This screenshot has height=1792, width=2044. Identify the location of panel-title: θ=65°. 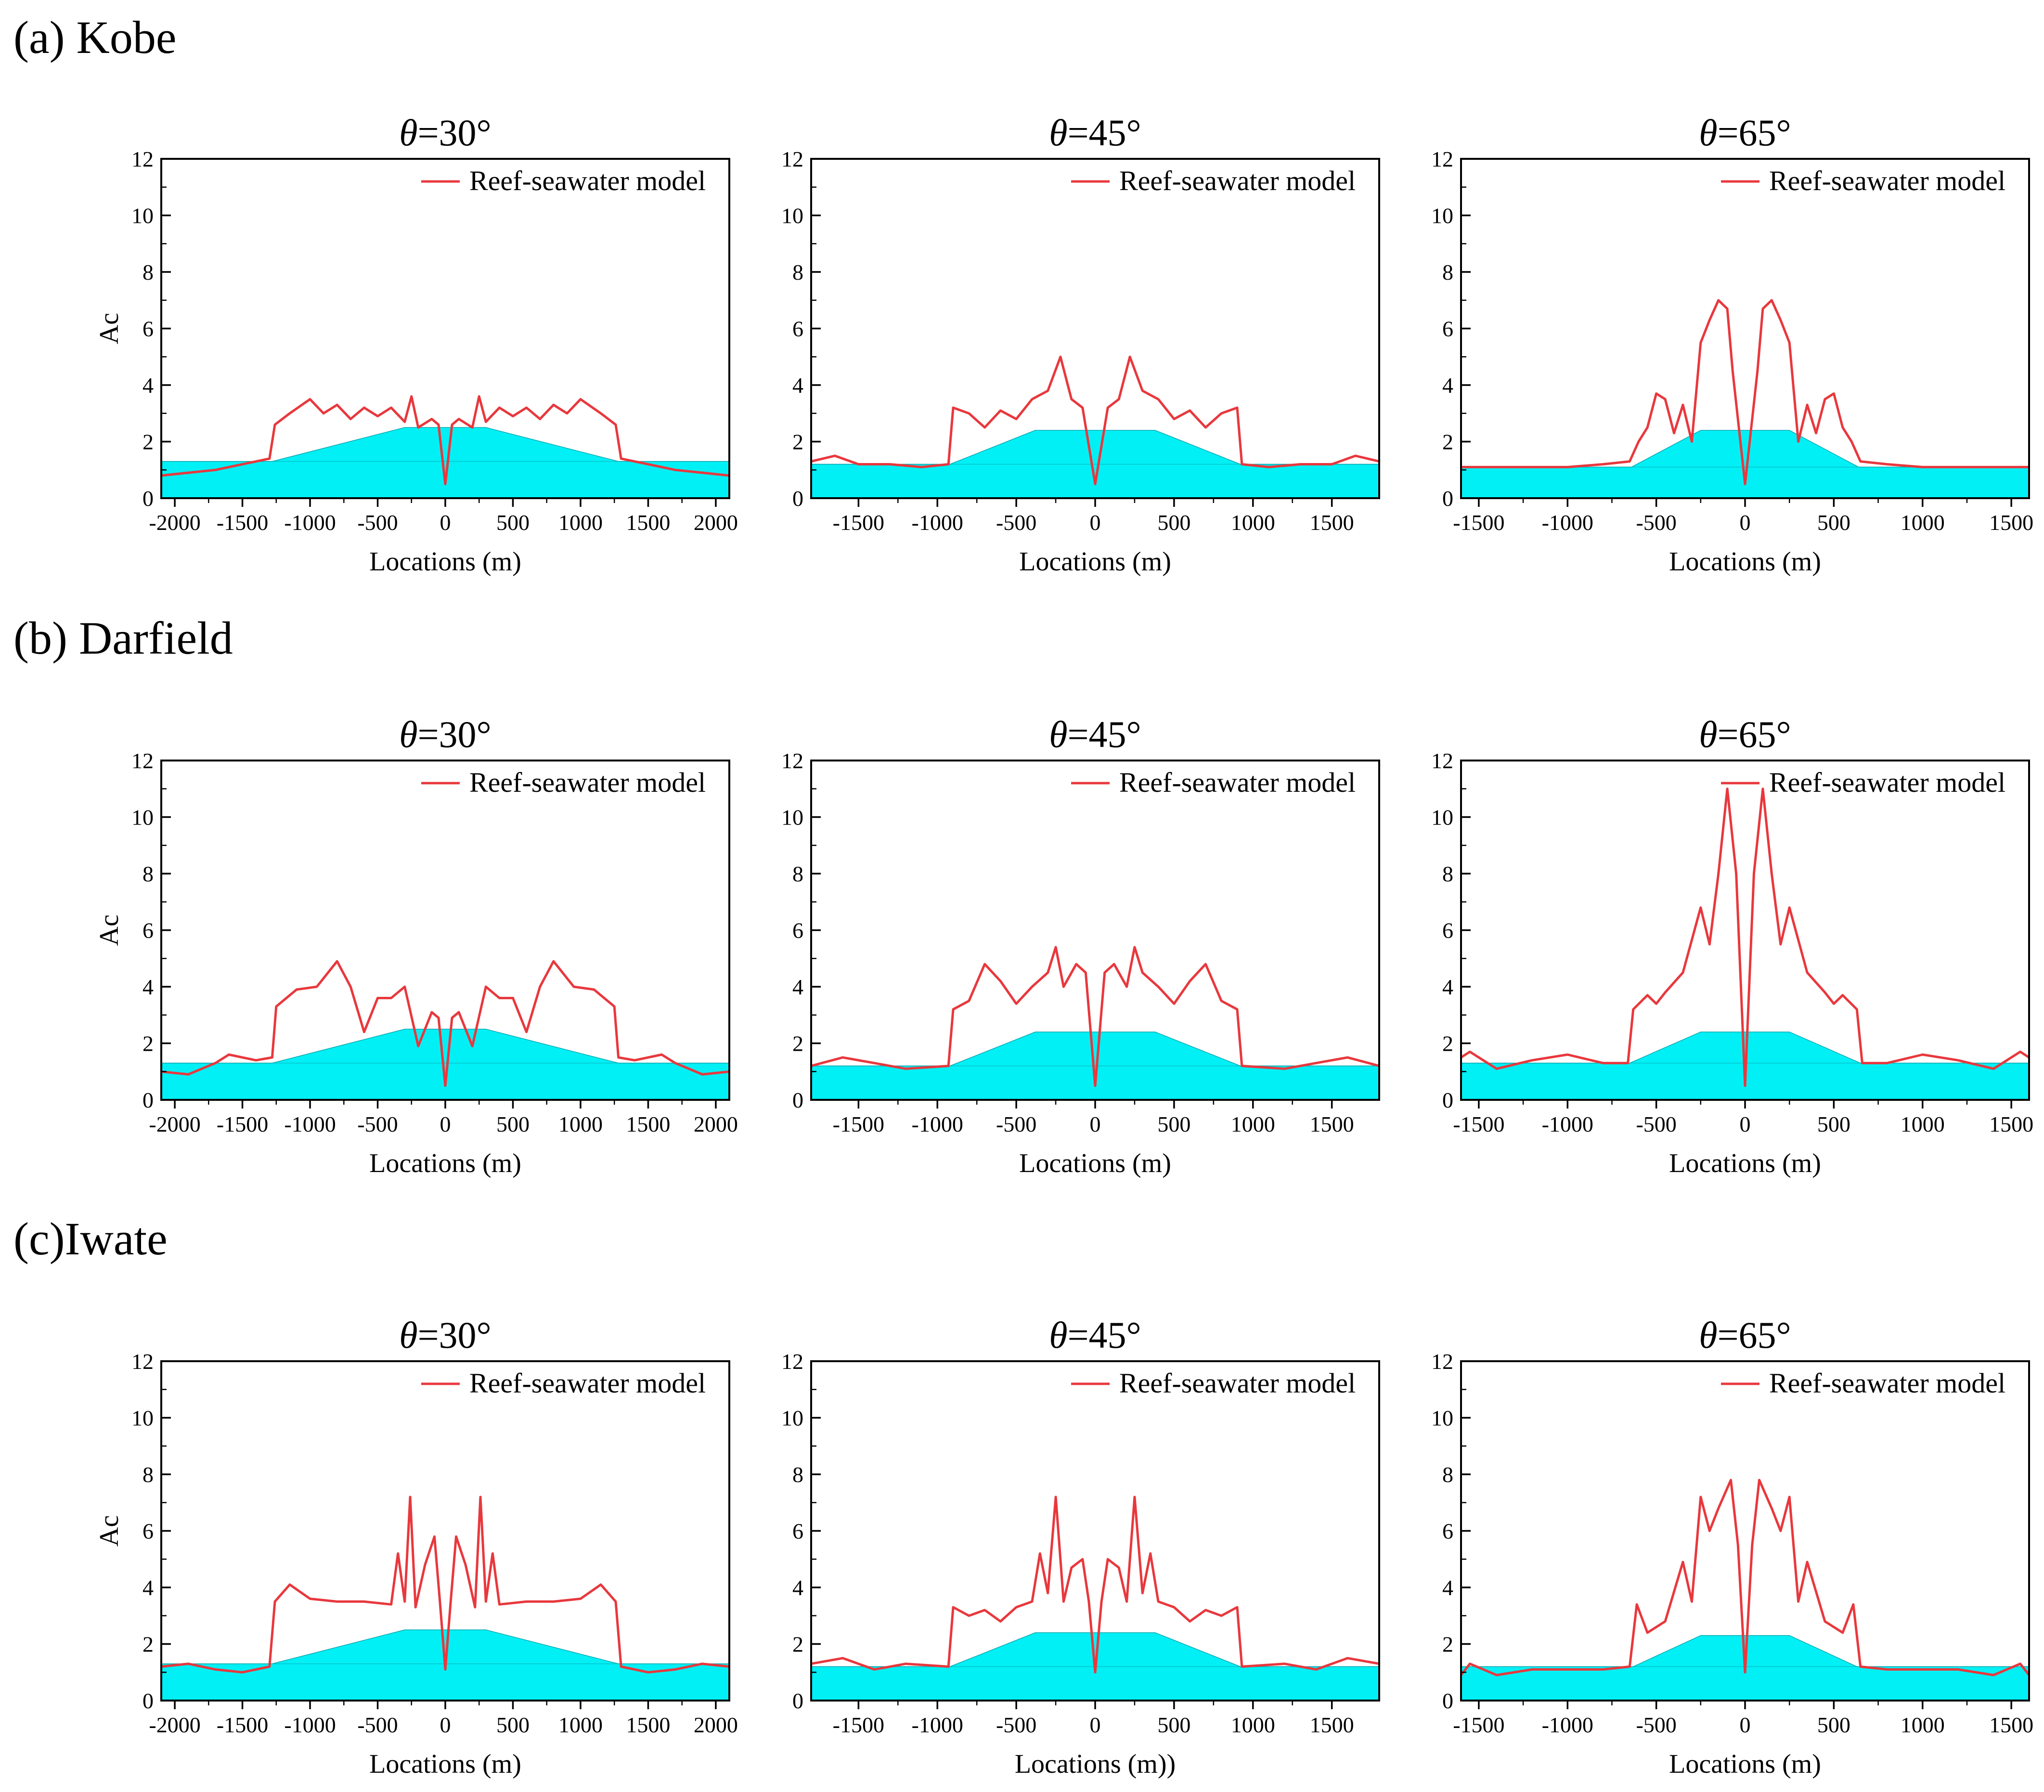
(1745, 1335).